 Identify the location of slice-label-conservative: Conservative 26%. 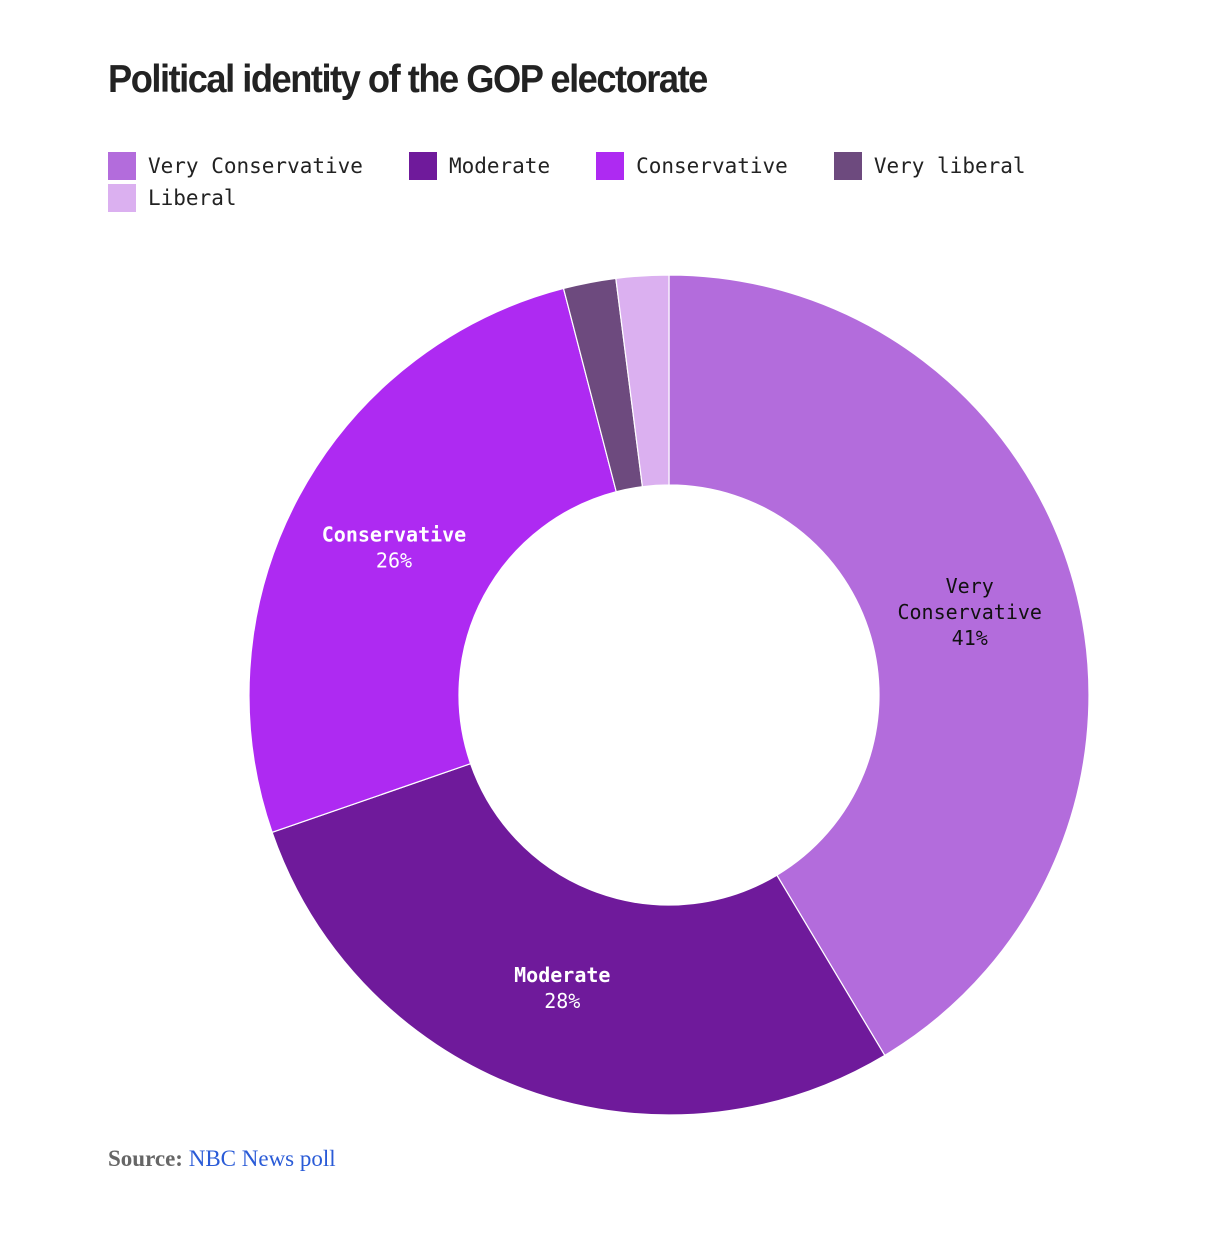
(394, 548).